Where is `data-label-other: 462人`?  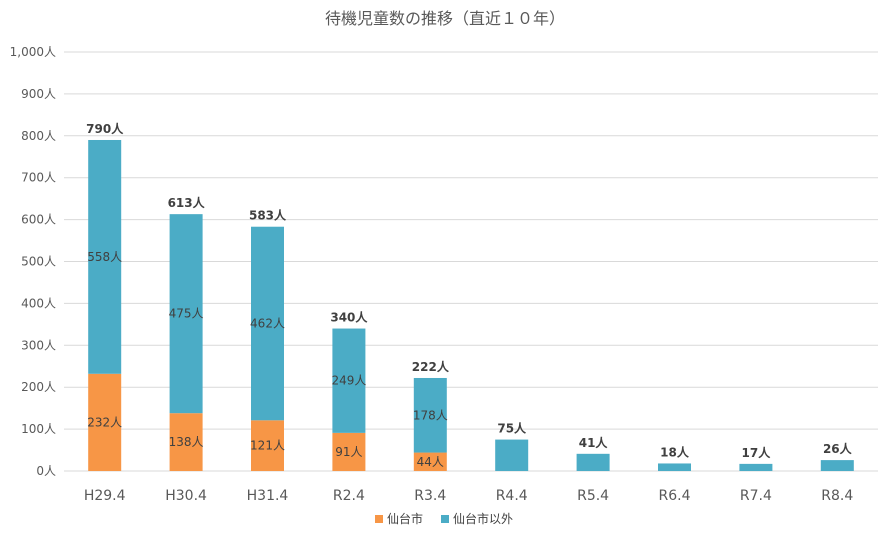 data-label-other: 462人 is located at coordinates (267, 324).